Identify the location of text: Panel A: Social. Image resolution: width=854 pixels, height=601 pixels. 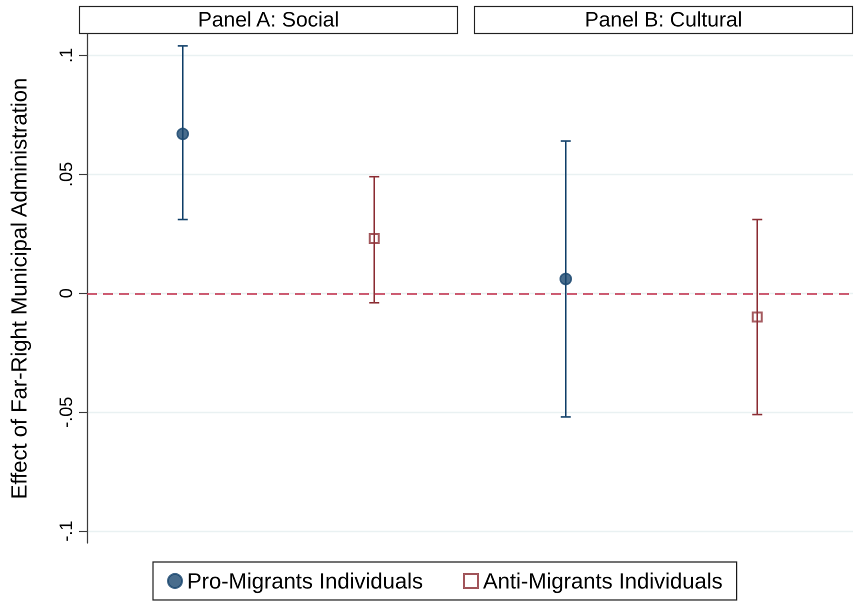
(269, 20).